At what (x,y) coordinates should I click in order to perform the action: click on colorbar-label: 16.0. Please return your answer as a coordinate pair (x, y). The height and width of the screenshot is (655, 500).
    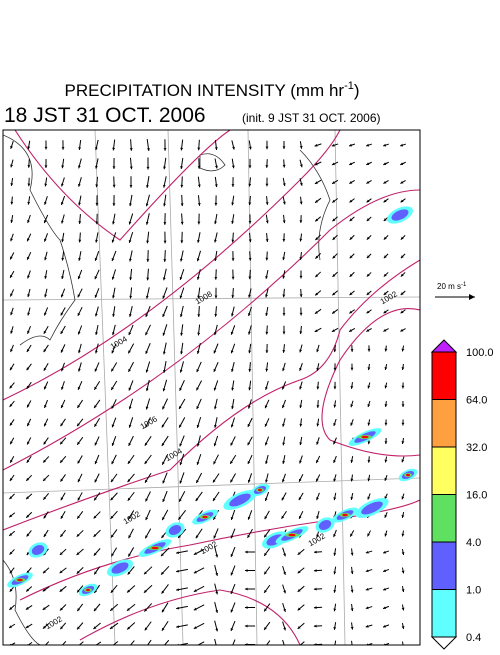
    Looking at the image, I should click on (476, 496).